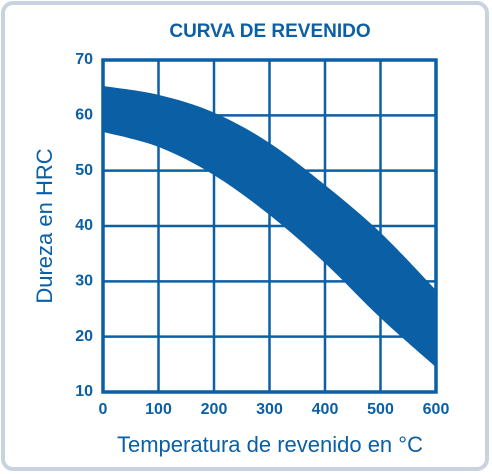 The image size is (492, 474). I want to click on y-tick-label: 70, so click(84, 59).